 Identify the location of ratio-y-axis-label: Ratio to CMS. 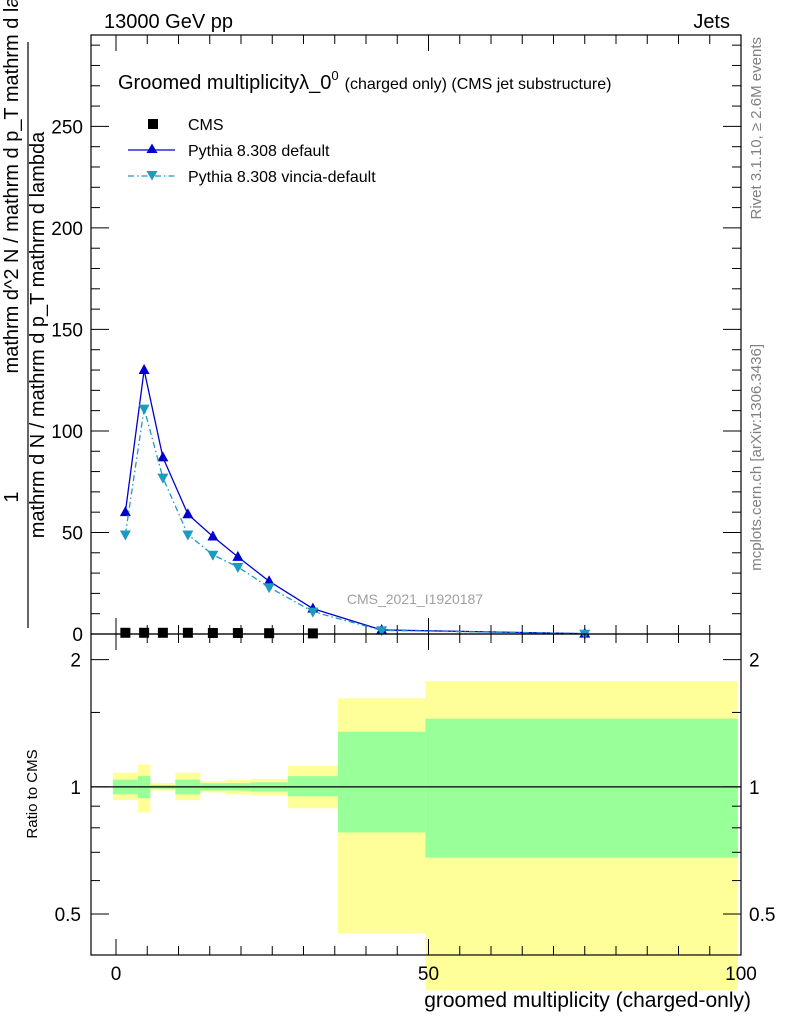
(32, 793).